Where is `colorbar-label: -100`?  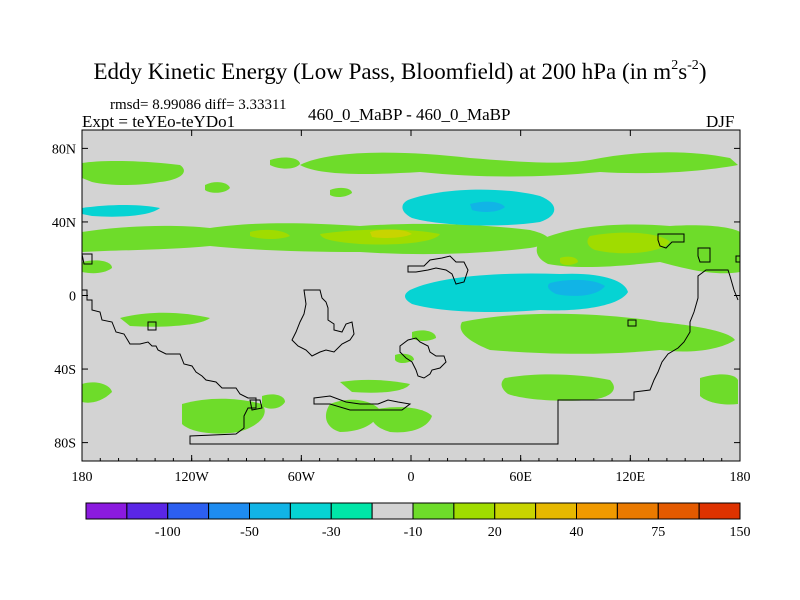
colorbar-label: -100 is located at coordinates (168, 532).